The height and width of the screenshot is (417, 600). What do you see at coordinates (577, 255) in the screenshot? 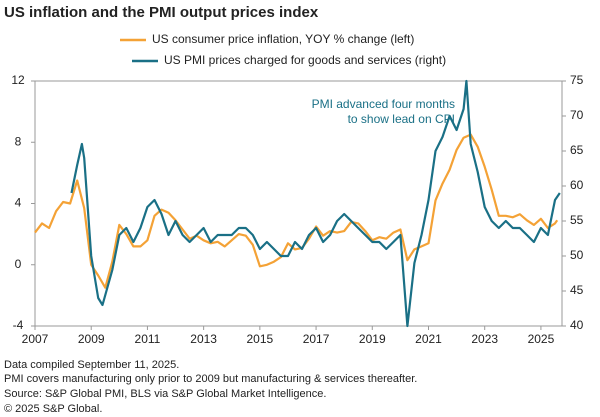
I see `y2-tick-label: 50` at bounding box center [577, 255].